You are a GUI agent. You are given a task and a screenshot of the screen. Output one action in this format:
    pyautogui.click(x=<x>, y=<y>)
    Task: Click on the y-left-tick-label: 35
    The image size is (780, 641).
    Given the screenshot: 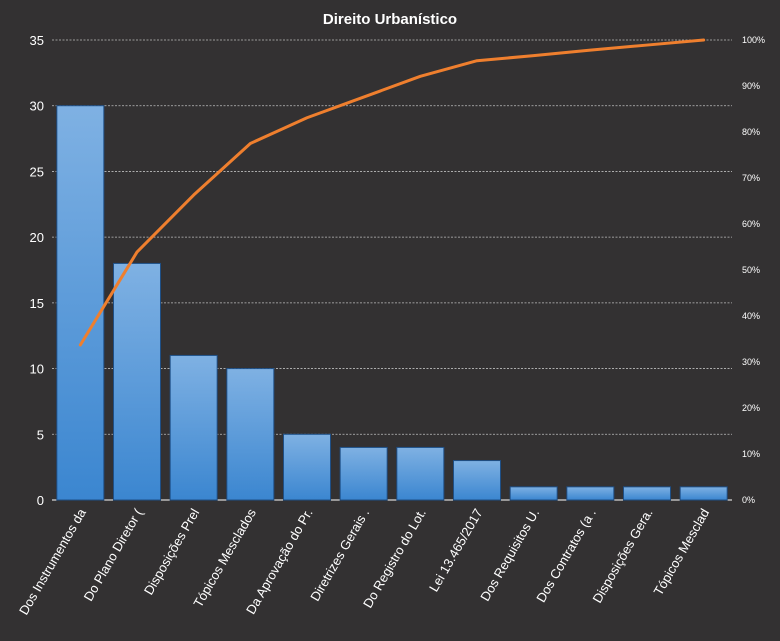 What is the action you would take?
    pyautogui.click(x=37, y=40)
    